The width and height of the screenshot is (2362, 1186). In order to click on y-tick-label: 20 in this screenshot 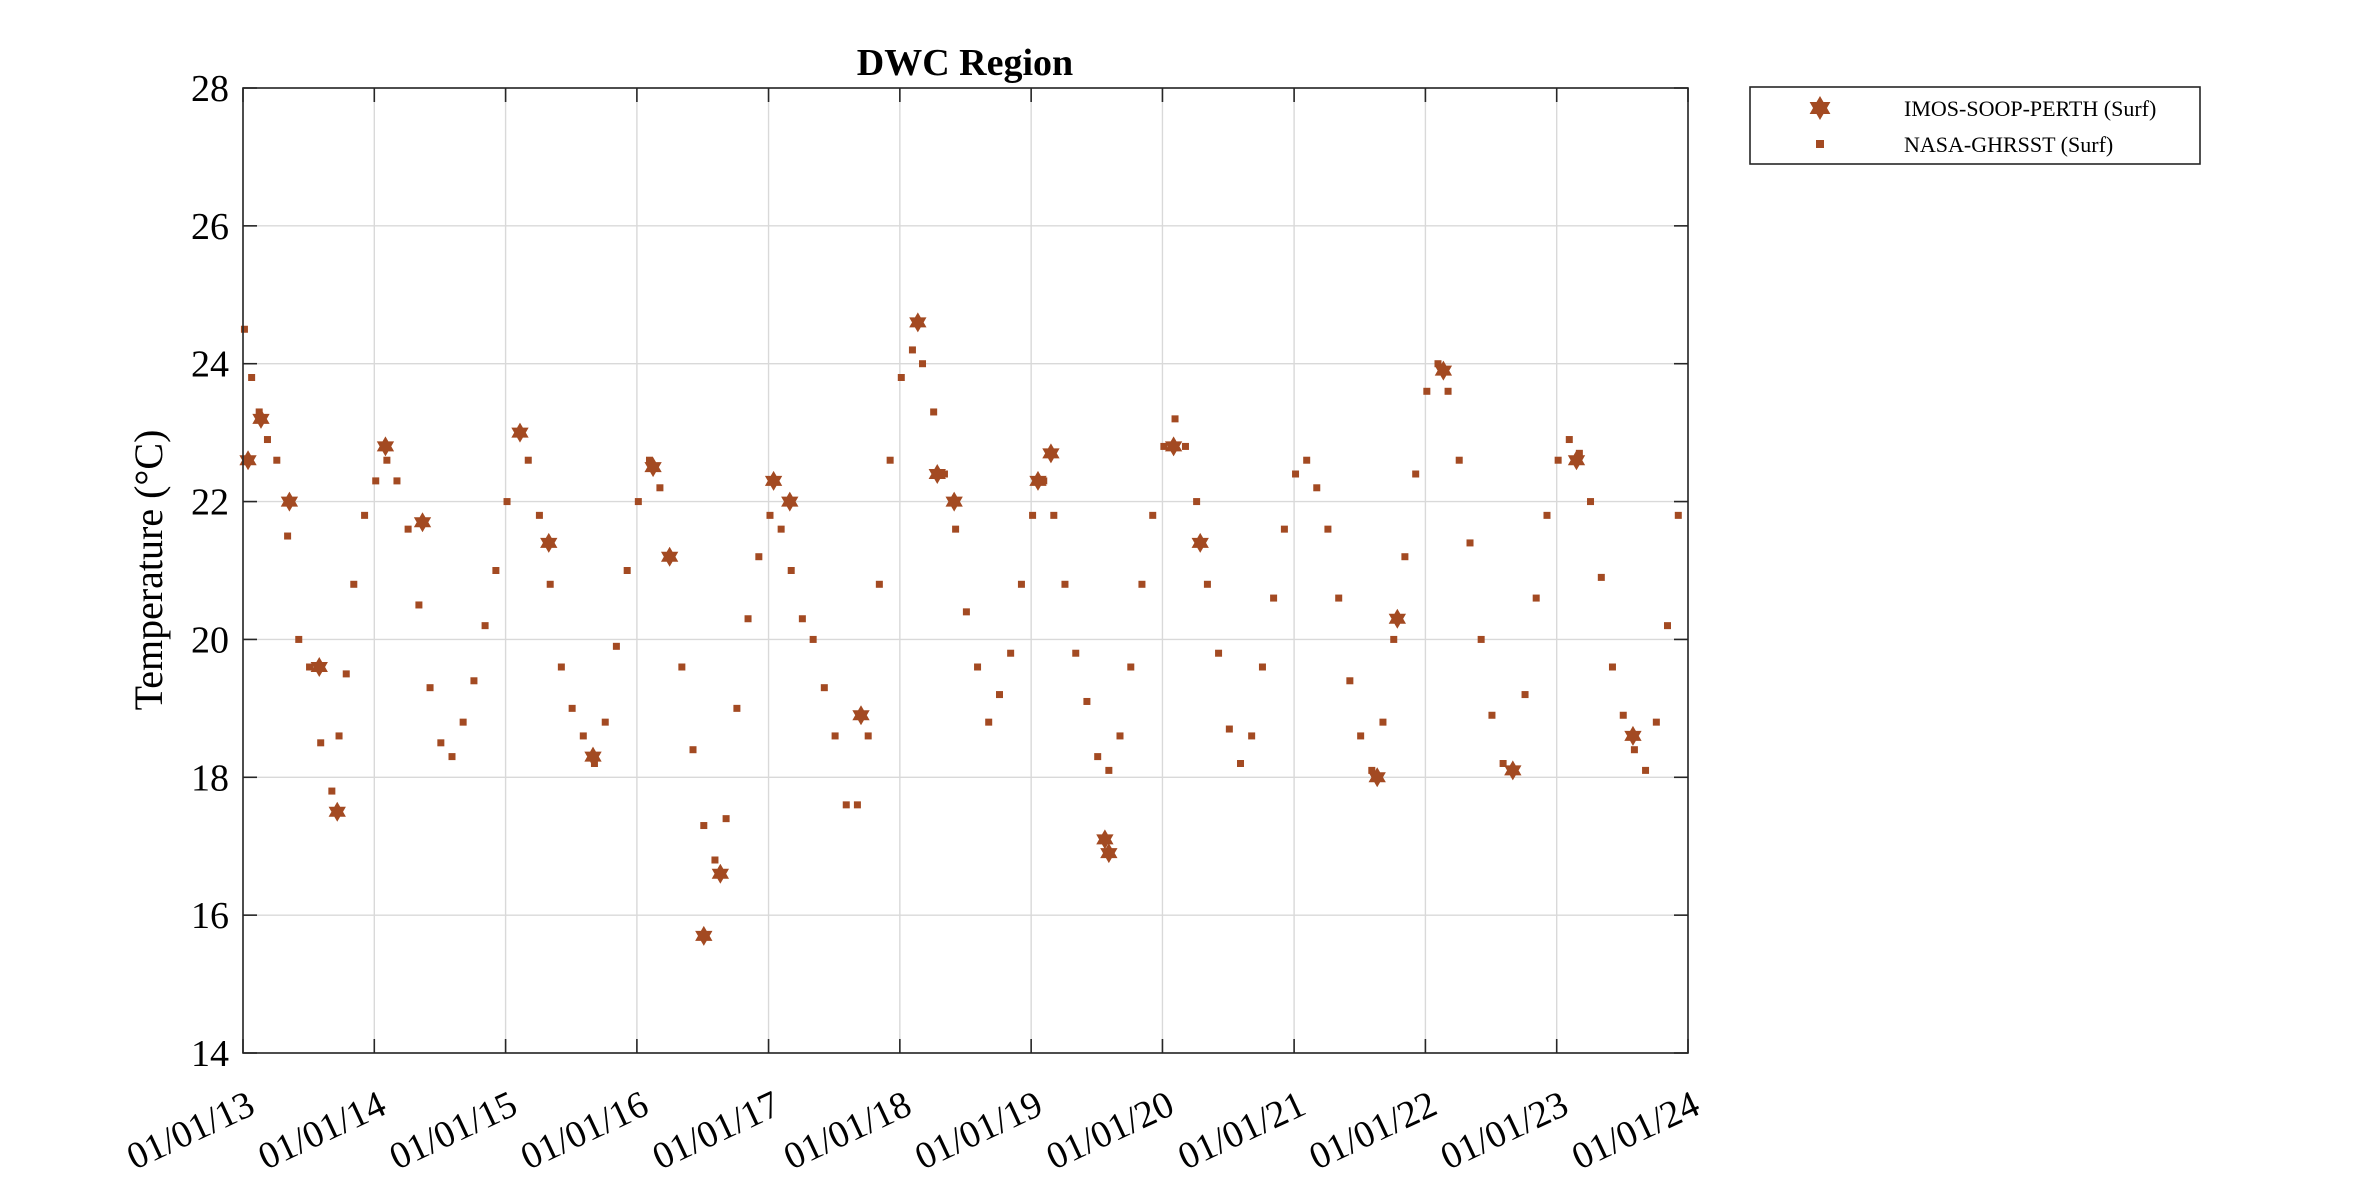, I will do `click(210, 640)`.